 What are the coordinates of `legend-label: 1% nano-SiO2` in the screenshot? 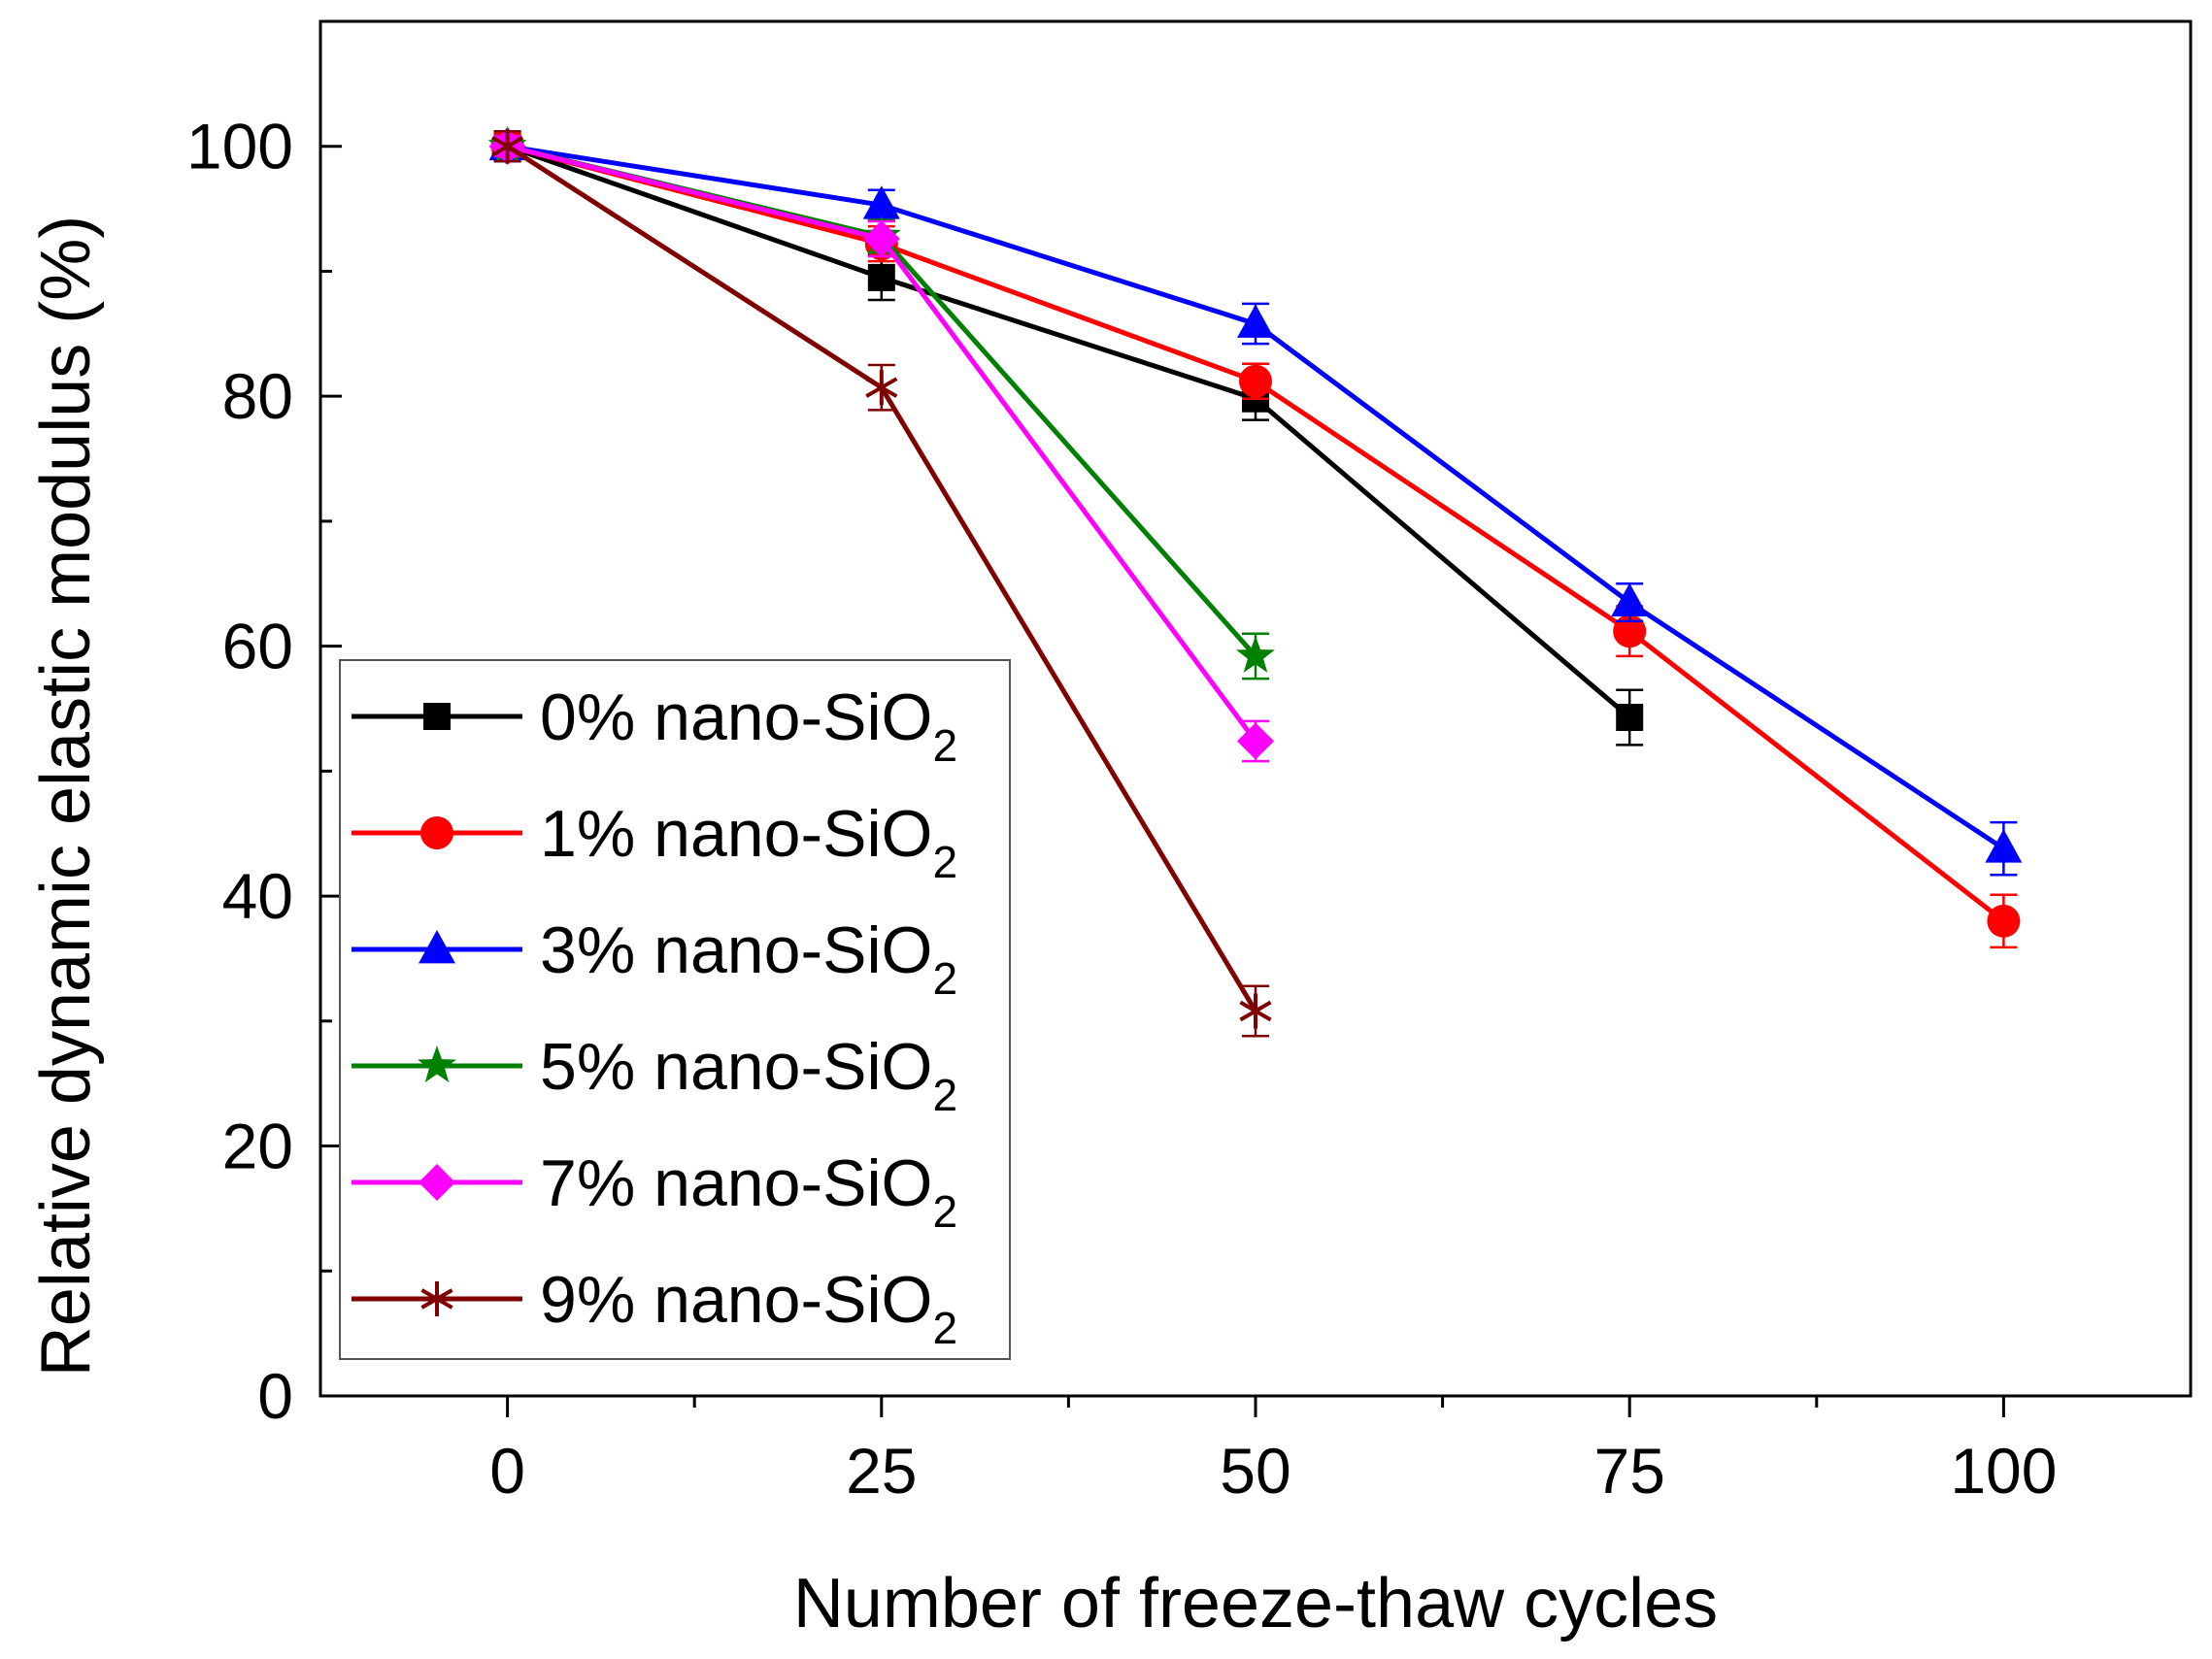 It's located at (748, 842).